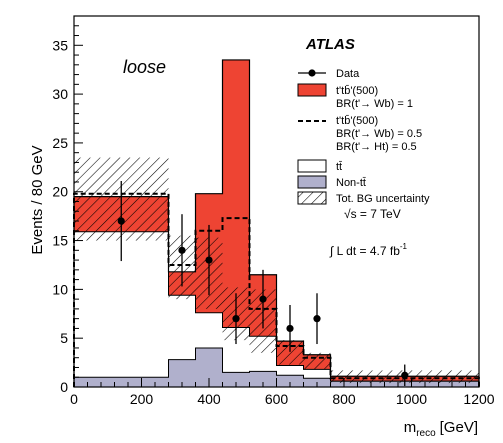 The height and width of the screenshot is (443, 503). Describe the element at coordinates (60, 143) in the screenshot. I see `y-tick-label: 25` at that location.